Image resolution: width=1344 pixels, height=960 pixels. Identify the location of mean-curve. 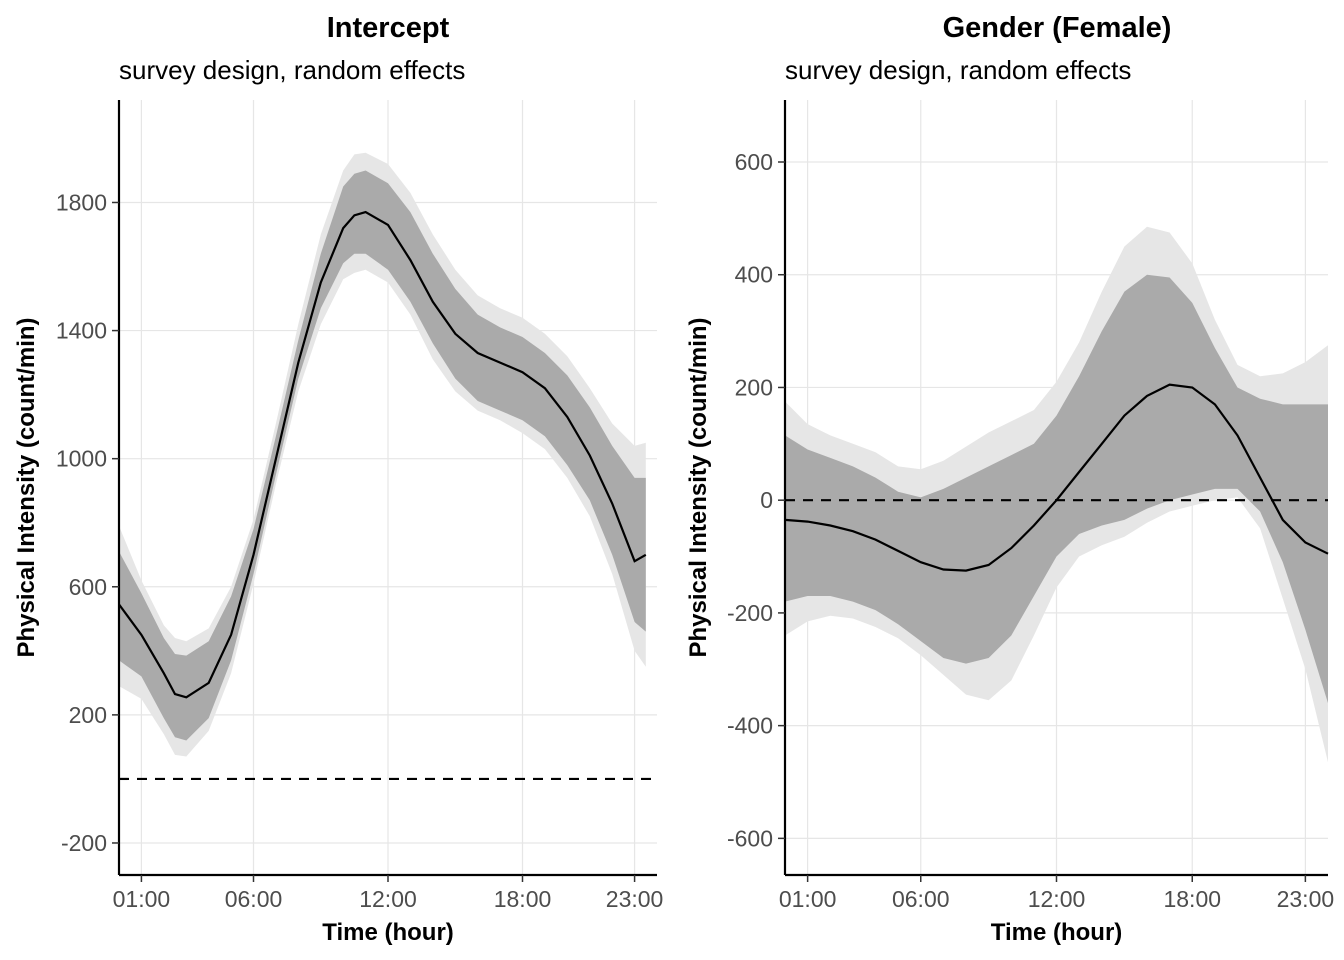
(1056, 477).